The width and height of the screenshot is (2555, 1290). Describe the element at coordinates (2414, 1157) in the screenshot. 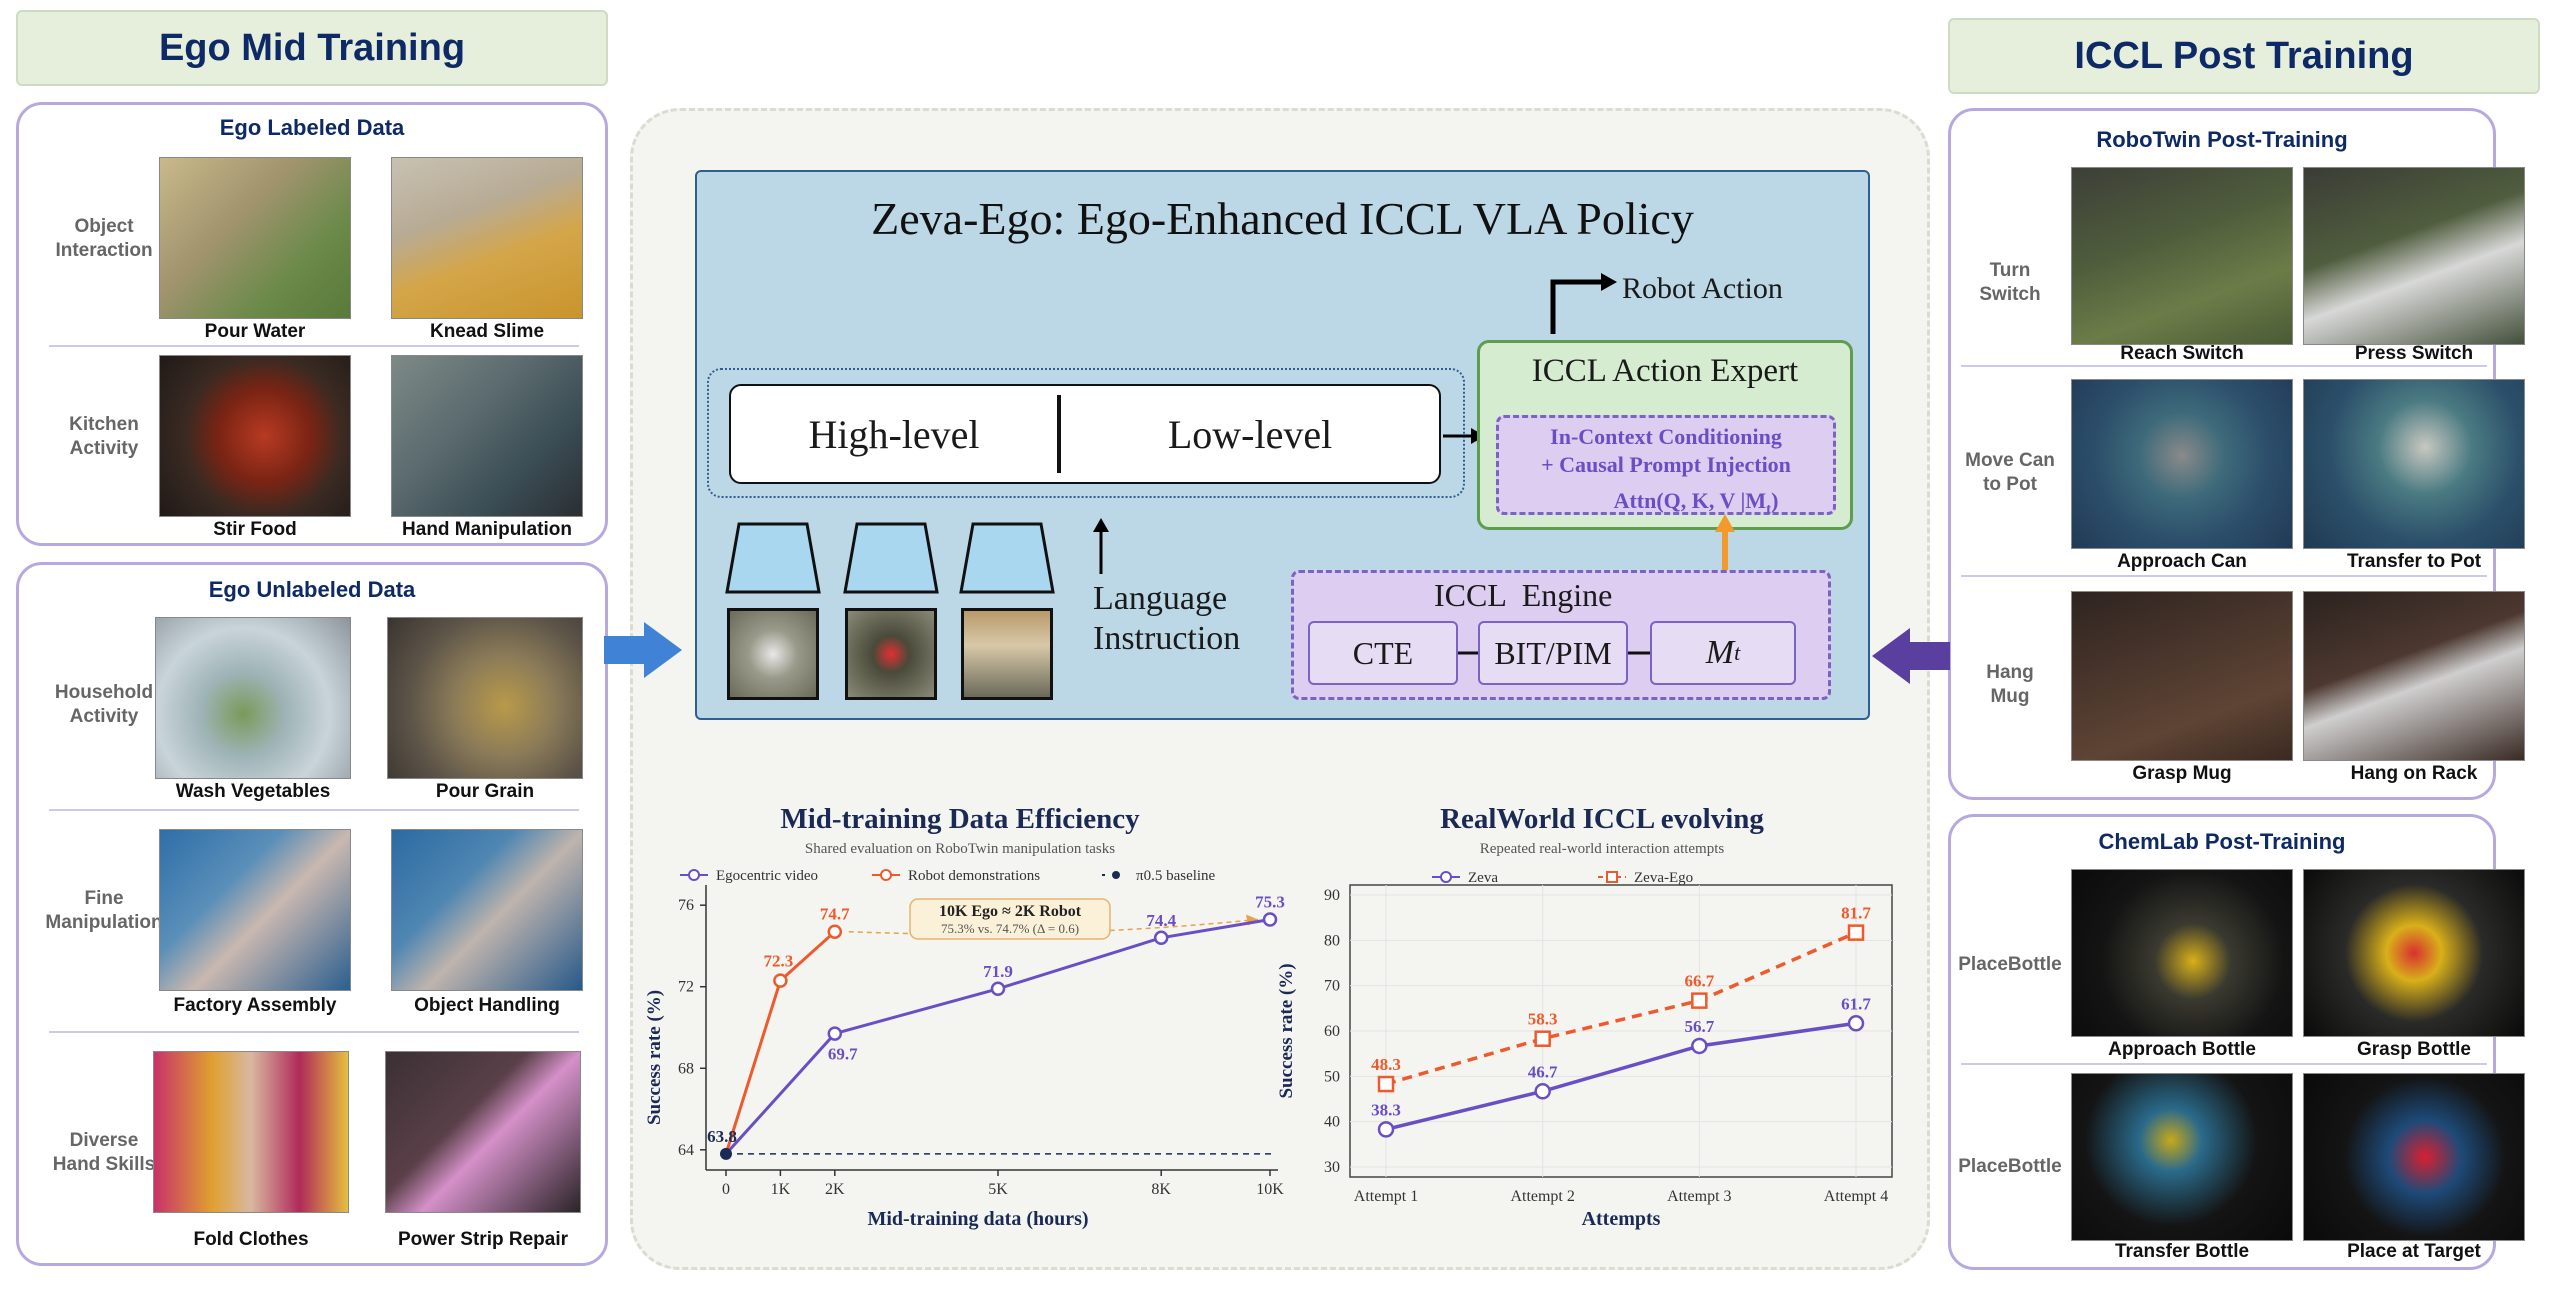

I see `photo-place-at-target` at that location.